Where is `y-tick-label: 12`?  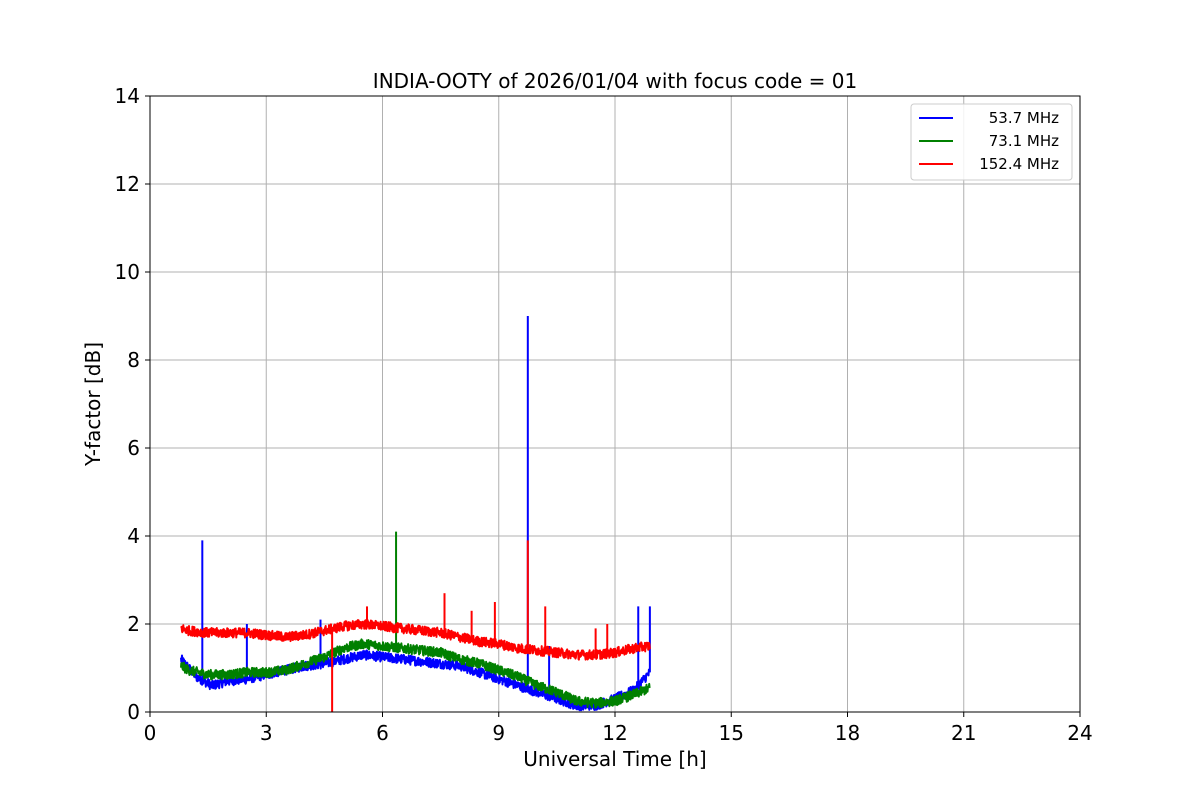
y-tick-label: 12 is located at coordinates (127, 184).